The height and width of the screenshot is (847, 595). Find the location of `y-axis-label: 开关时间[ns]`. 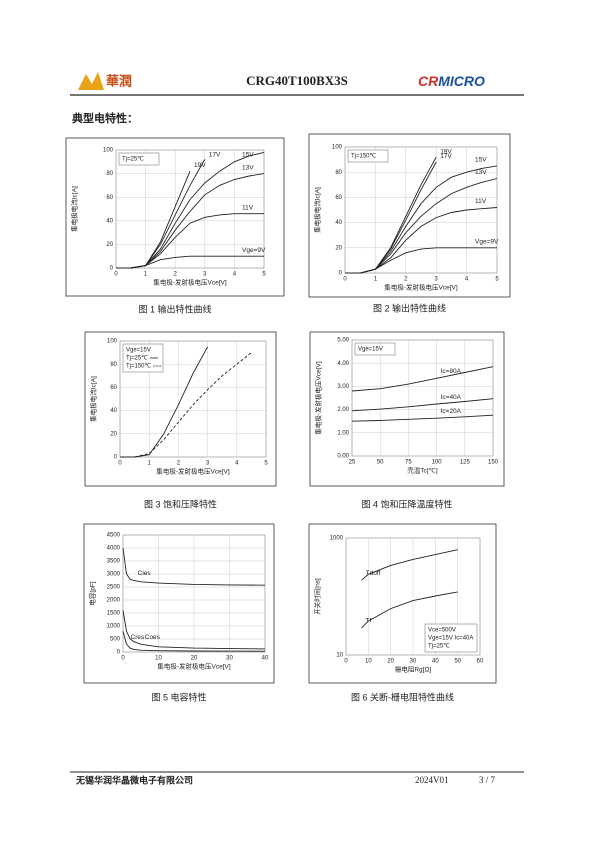

y-axis-label: 开关时间[ns] is located at coordinates (317, 596).